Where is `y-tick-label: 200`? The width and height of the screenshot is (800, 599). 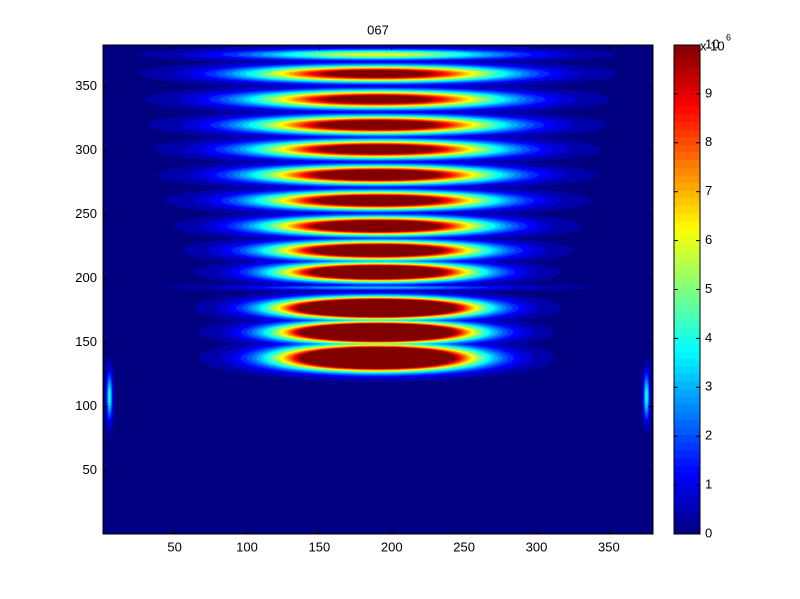 y-tick-label: 200 is located at coordinates (86, 277).